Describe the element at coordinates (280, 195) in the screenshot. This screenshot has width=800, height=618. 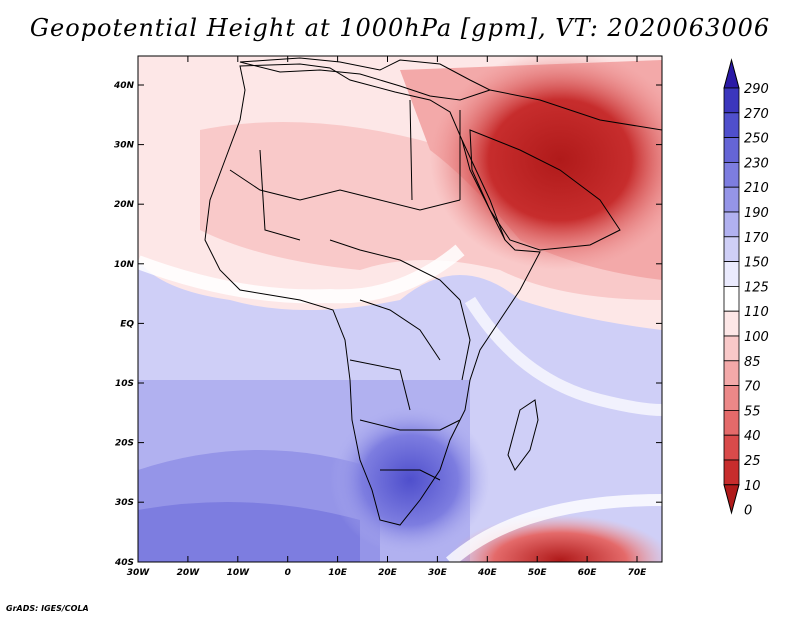
I see `border-mali` at that location.